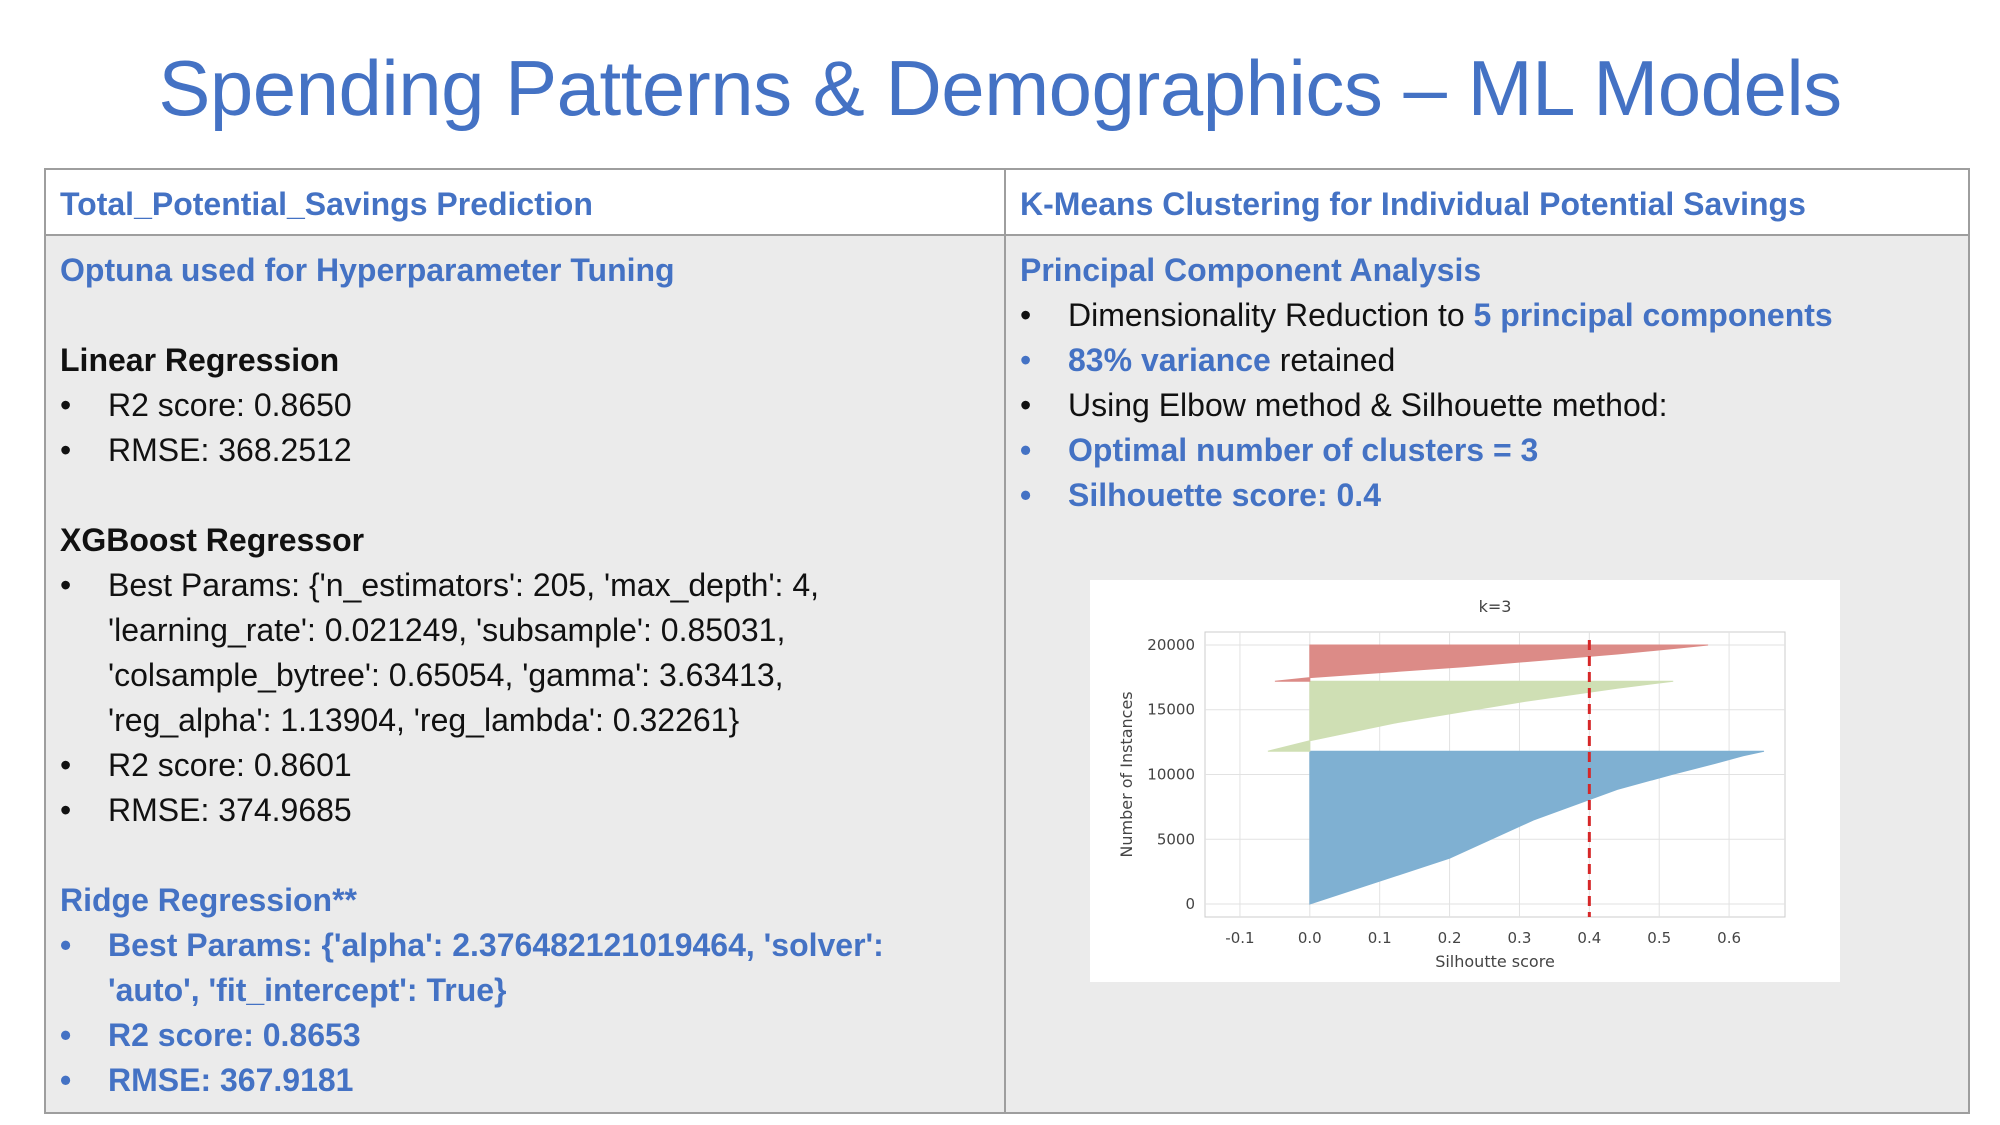 The width and height of the screenshot is (2000, 1125). I want to click on linear-heading: Linear Regression, so click(200, 360).